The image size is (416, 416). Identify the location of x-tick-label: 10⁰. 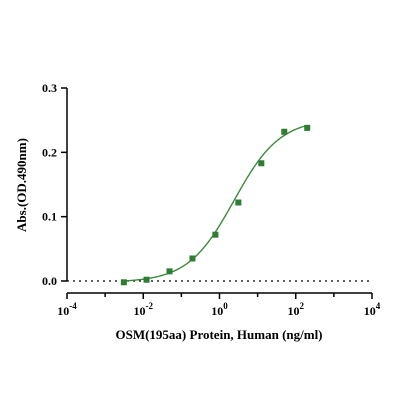
(219, 309).